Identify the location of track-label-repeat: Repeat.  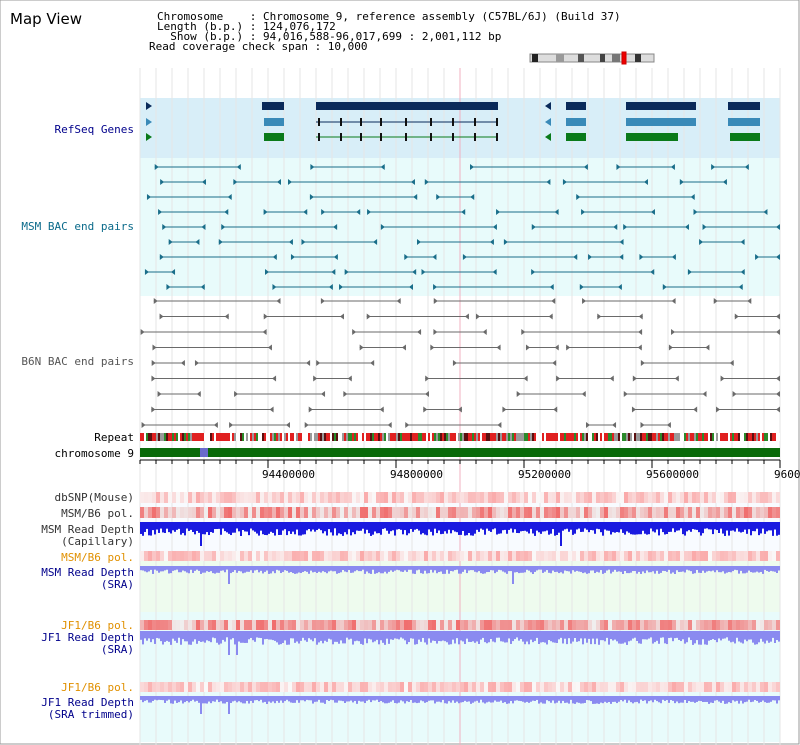
(114, 437).